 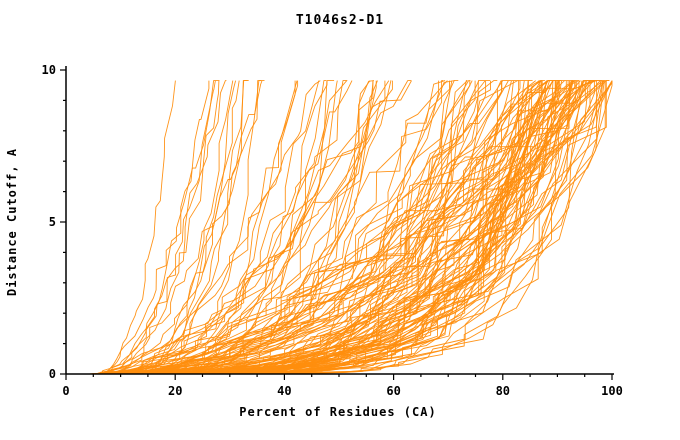 I want to click on y-tick-label: 0, so click(x=52, y=374).